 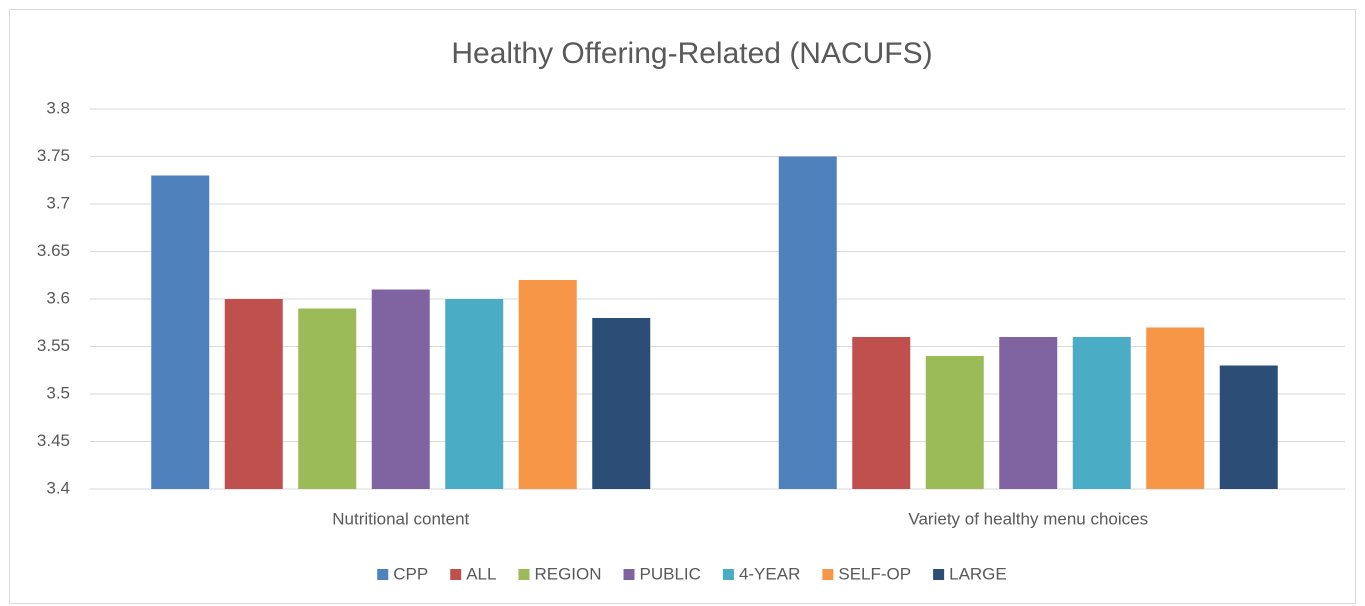 I want to click on legend-label: ALL, so click(x=481, y=573).